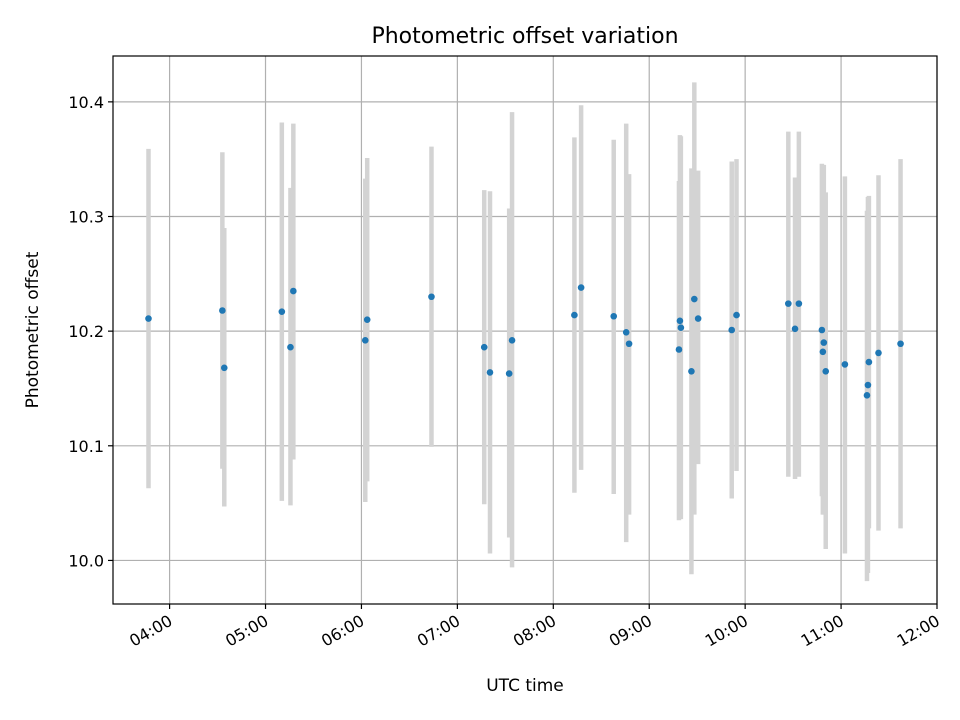 This screenshot has width=960, height=720. Describe the element at coordinates (524, 341) in the screenshot. I see `data-points` at that location.